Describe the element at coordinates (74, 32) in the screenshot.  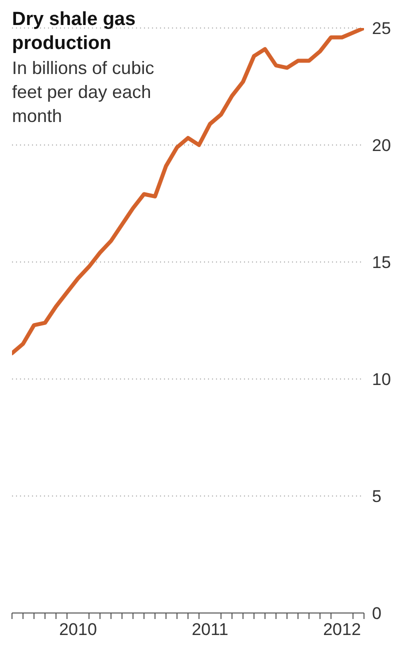
I see `chart-title: Dry shale gas production` at that location.